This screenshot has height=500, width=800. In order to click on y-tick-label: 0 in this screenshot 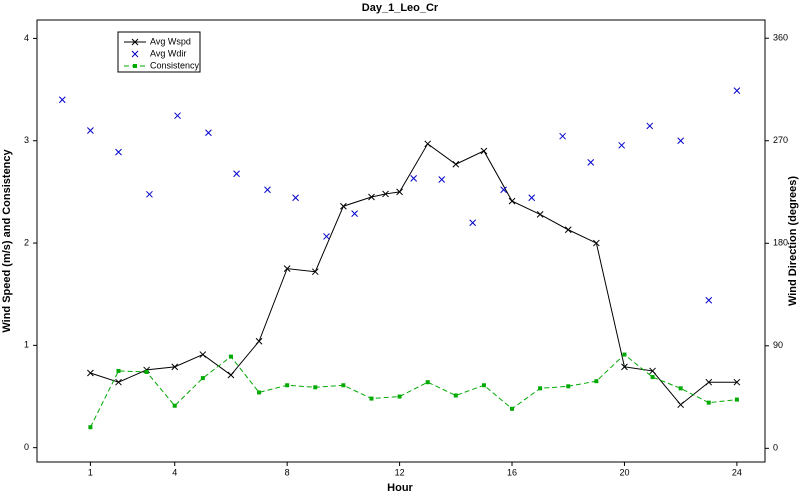, I will do `click(26, 447)`.